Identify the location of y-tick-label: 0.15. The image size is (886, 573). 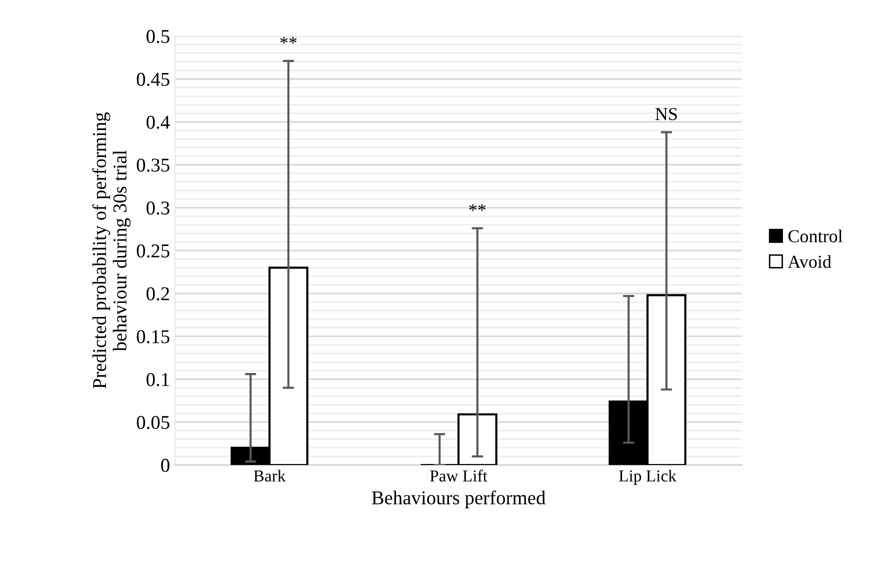
(153, 337).